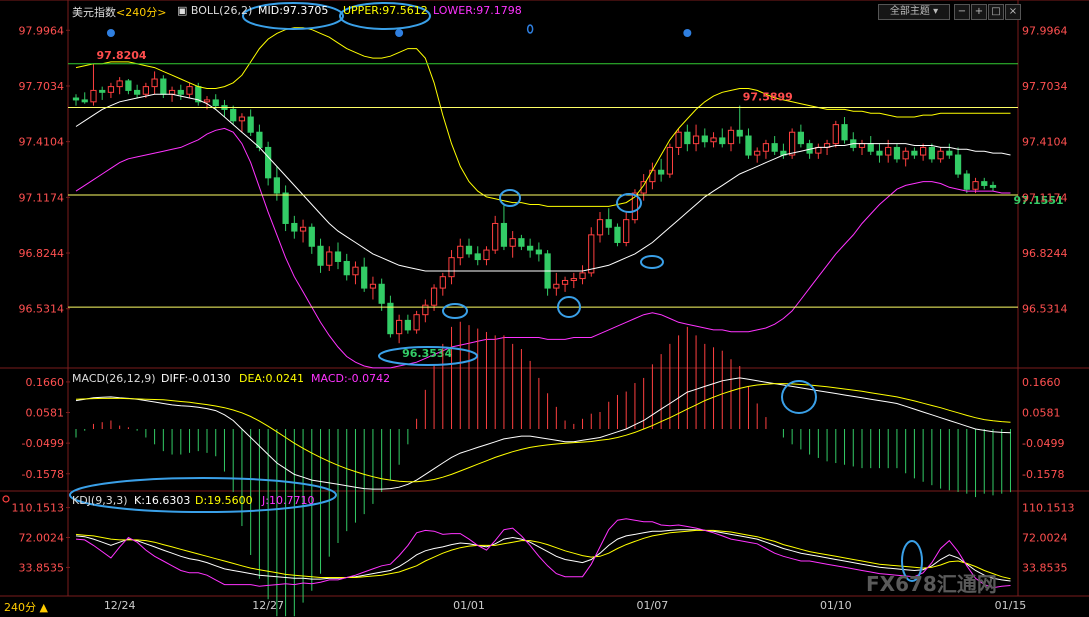 This screenshot has width=1089, height=617. I want to click on price-axis-tick: 96.5314, so click(42, 309).